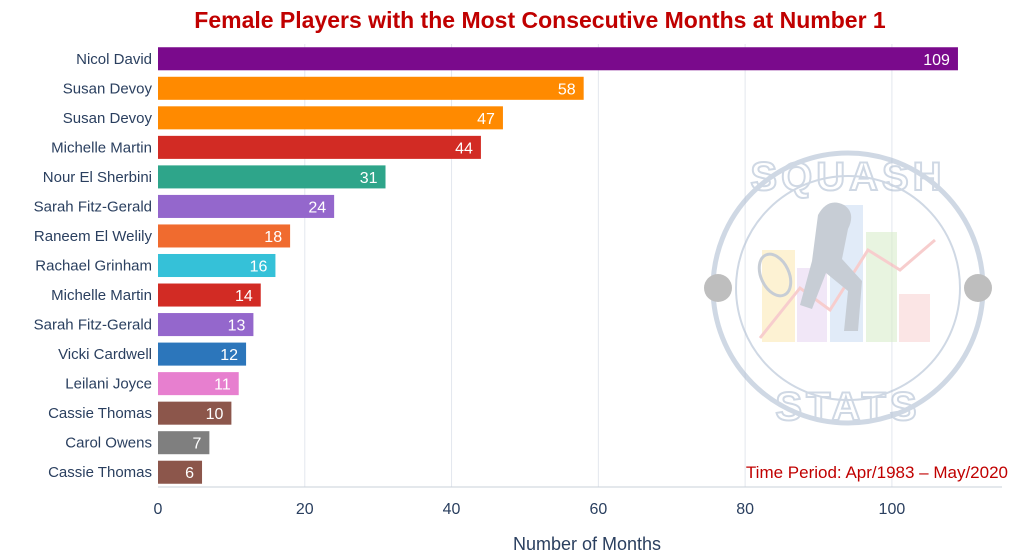  I want to click on watermark-bottom-text: STATS, so click(847, 407).